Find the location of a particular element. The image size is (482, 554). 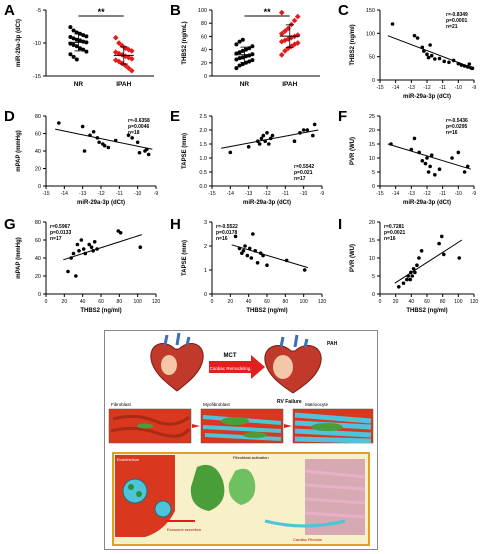

mct-label: MCT is located at coordinates (230, 356).